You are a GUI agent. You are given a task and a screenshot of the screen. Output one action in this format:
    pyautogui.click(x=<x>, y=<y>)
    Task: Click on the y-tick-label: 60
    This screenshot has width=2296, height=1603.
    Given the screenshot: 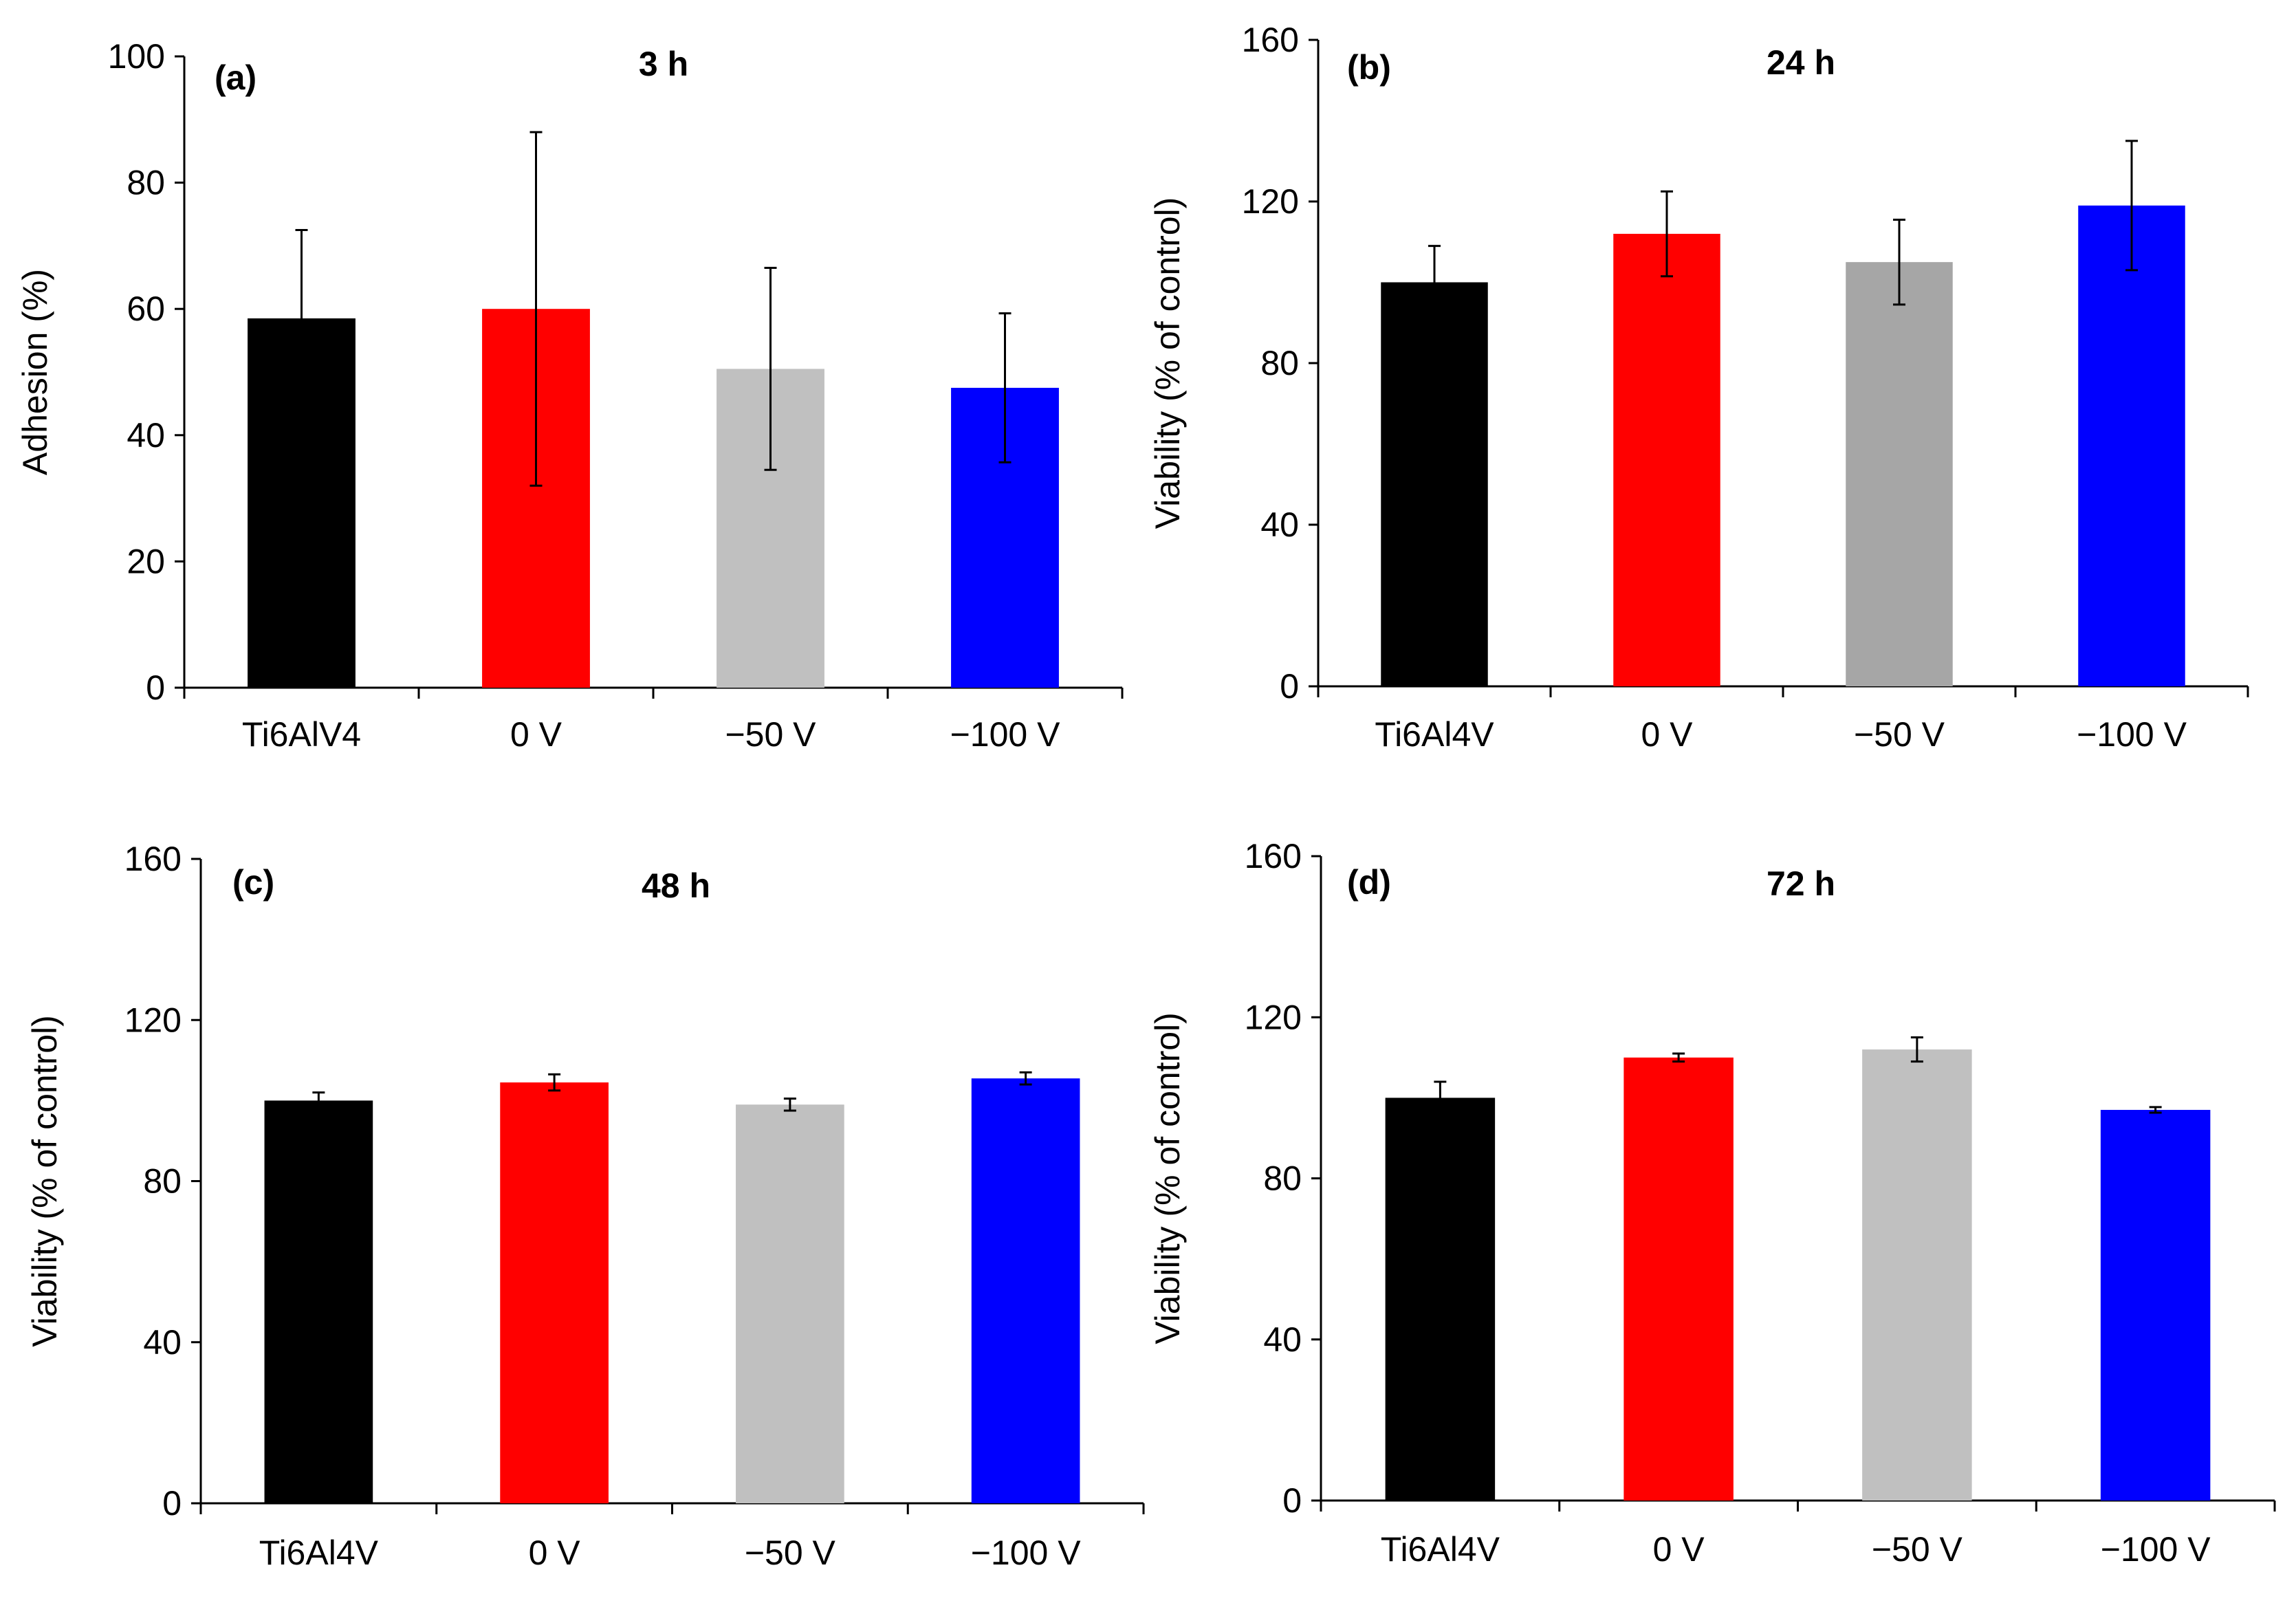 What is the action you would take?
    pyautogui.click(x=146, y=309)
    